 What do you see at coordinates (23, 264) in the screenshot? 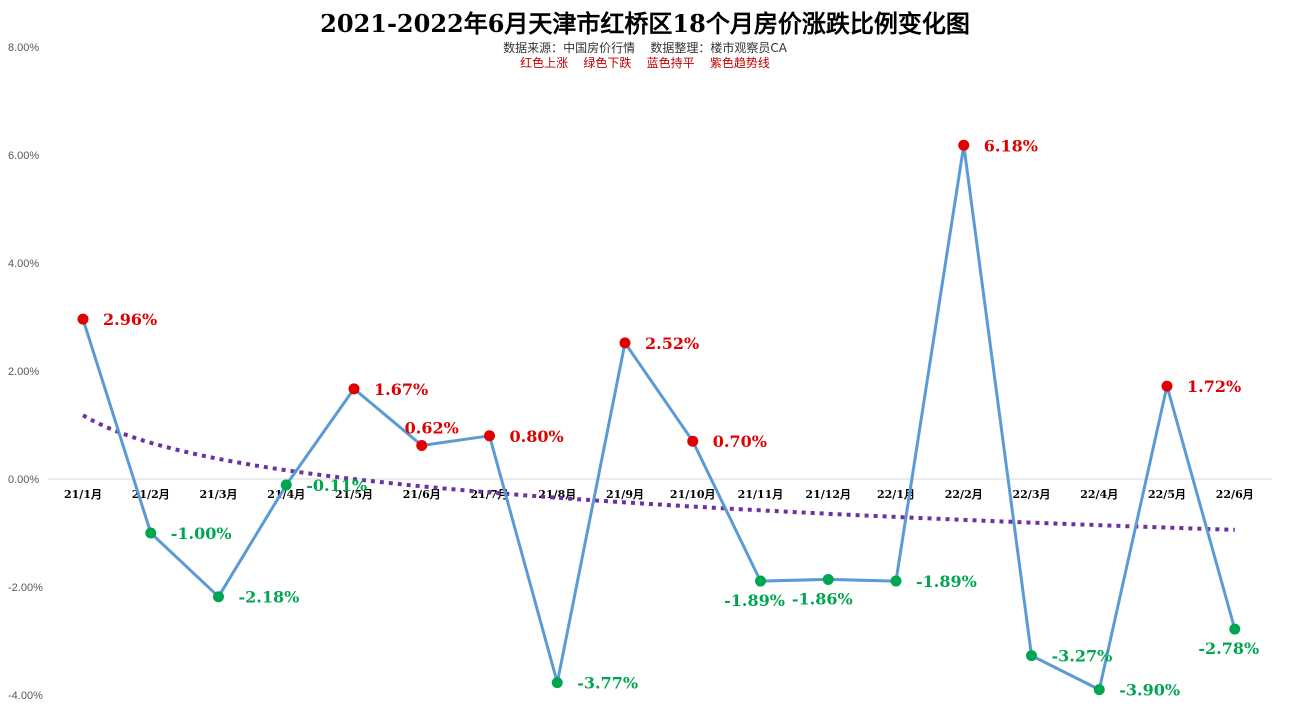
I see `y-tick-label: 4.00%` at bounding box center [23, 264].